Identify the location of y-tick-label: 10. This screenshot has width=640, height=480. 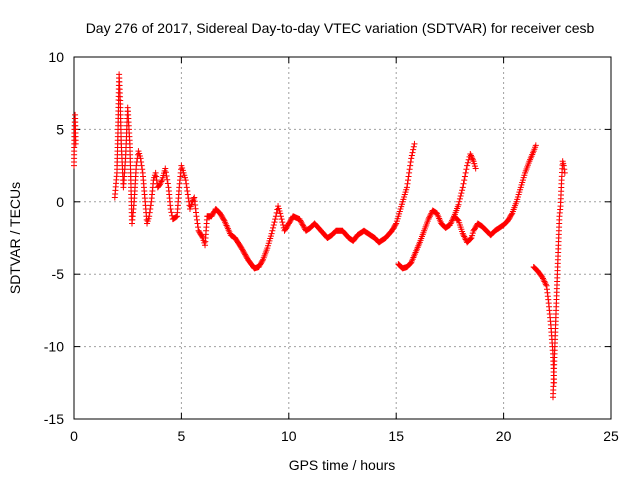
(56, 57).